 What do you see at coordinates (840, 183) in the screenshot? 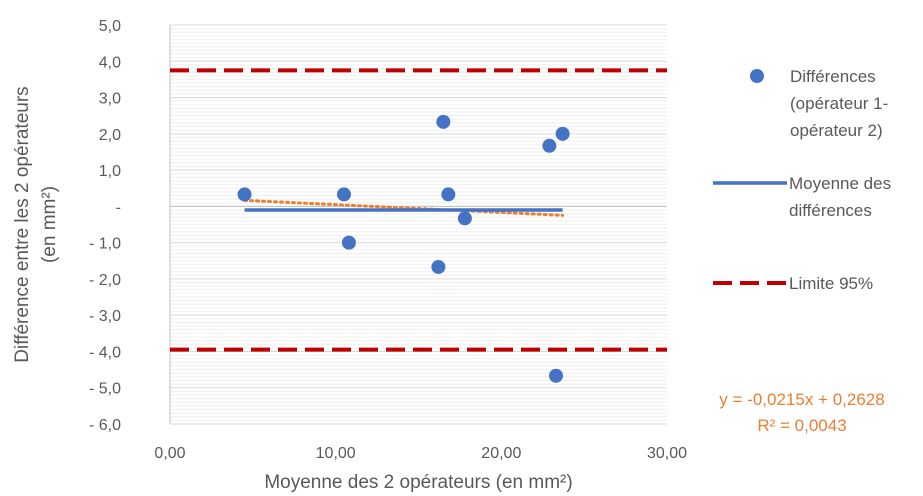
I see `legend-mean-label-1: Moyenne des` at bounding box center [840, 183].